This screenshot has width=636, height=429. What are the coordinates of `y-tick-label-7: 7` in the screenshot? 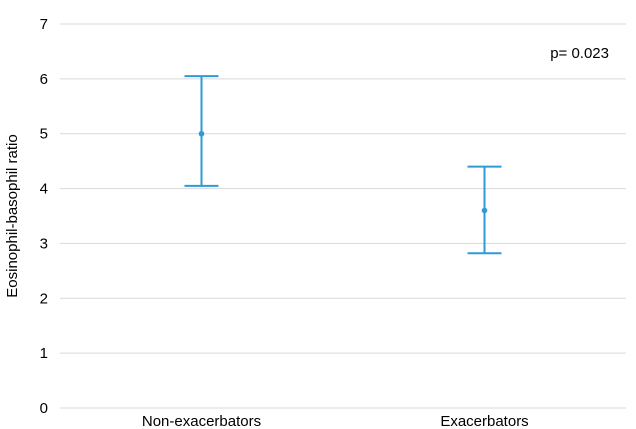 It's located at (44, 24).